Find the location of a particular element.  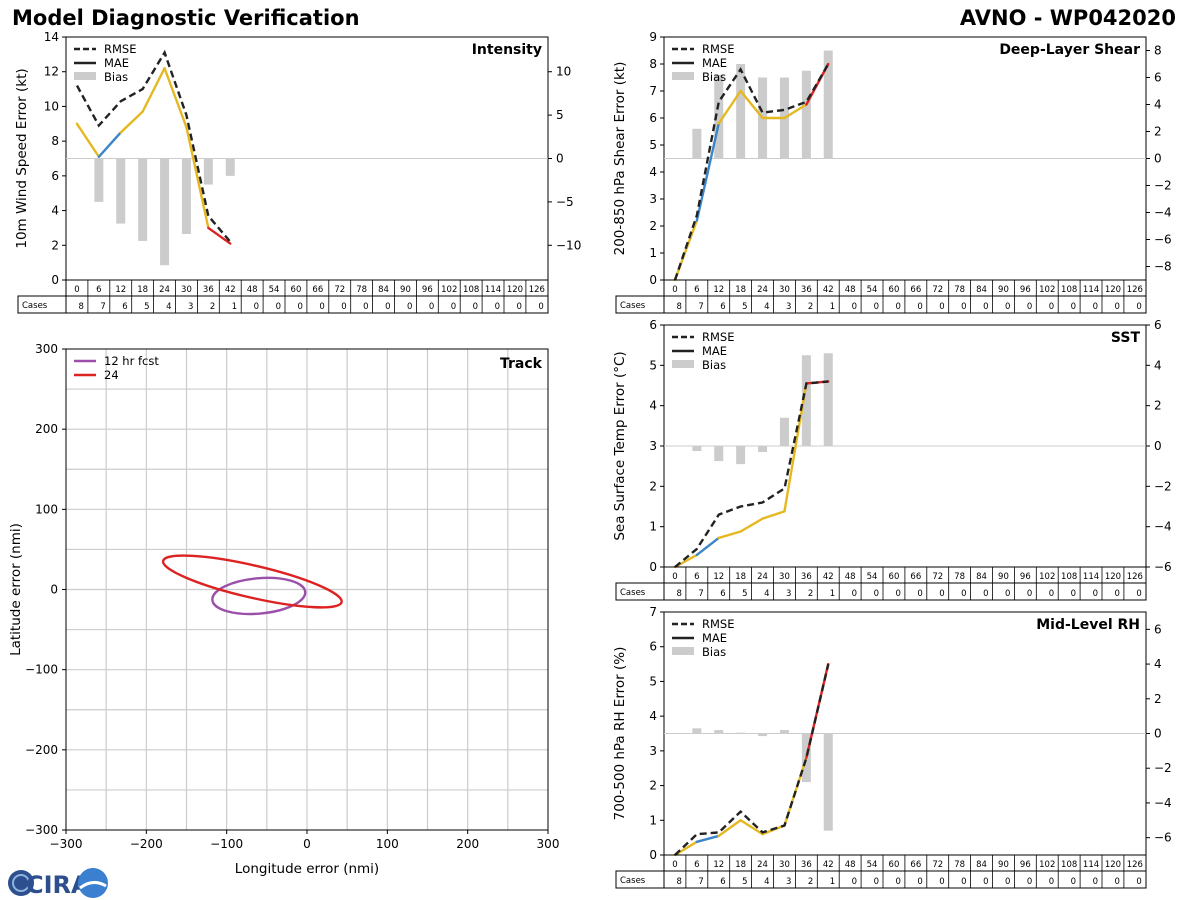

y2-tick-label: 10 is located at coordinates (563, 72).